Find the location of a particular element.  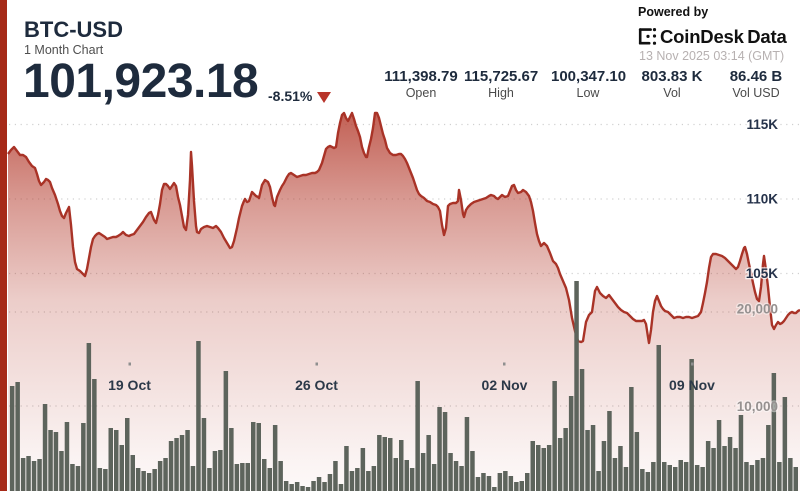

svg-text: 110K is located at coordinates (762, 199).